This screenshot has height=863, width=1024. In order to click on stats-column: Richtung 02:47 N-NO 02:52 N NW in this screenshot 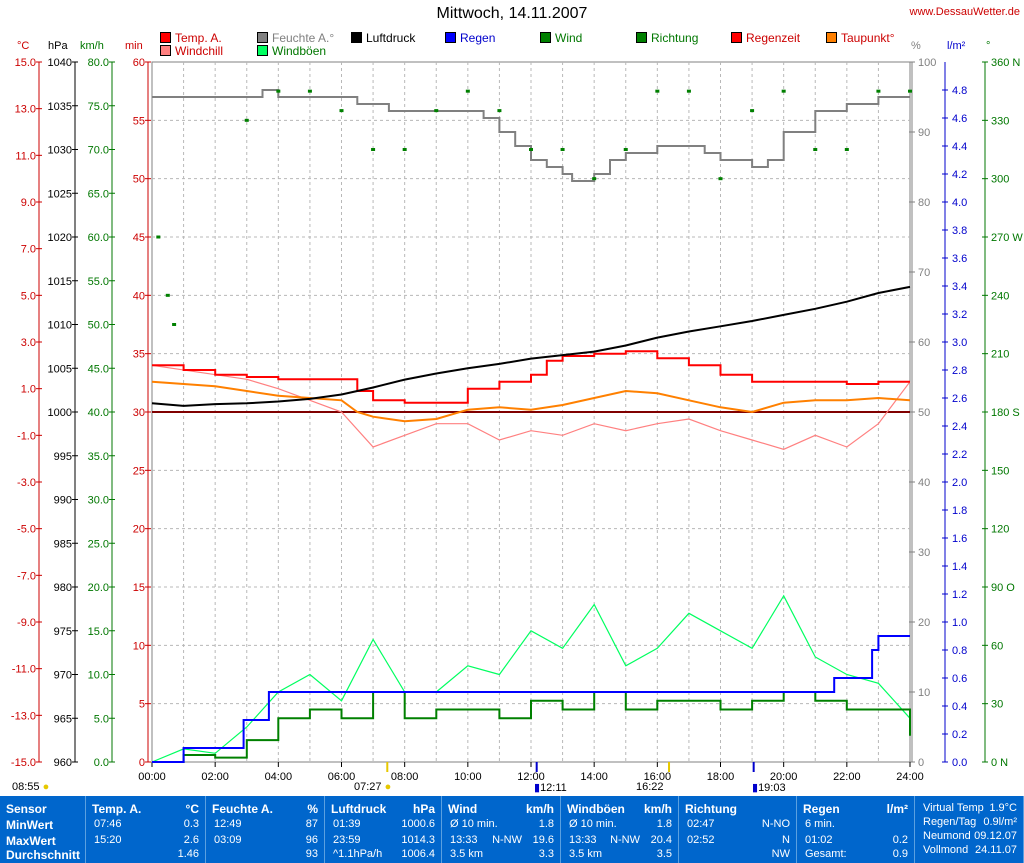, I will do `click(738, 829)`.